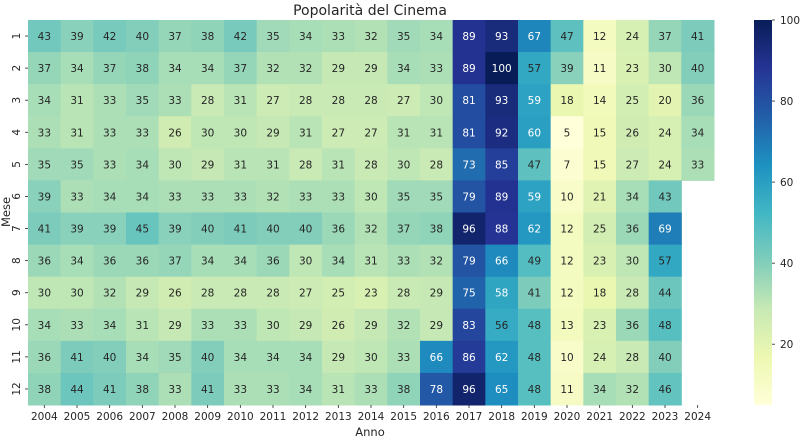 Image resolution: width=808 pixels, height=443 pixels. Describe the element at coordinates (665, 294) in the screenshot. I see `cell-value-label: 44` at that location.